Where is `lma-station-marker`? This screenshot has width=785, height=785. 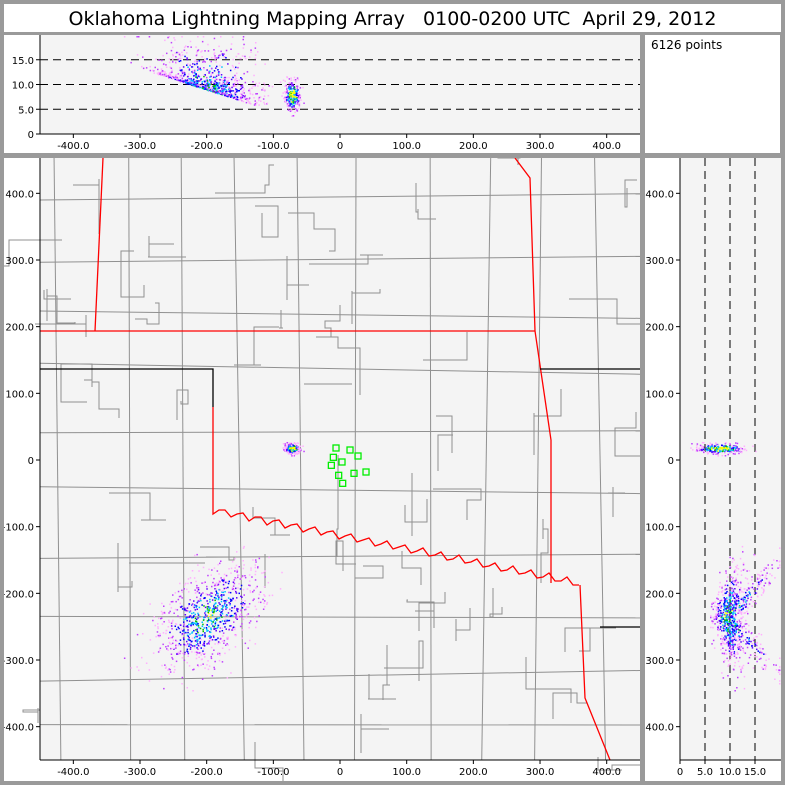
lma-station-marker is located at coordinates (358, 456).